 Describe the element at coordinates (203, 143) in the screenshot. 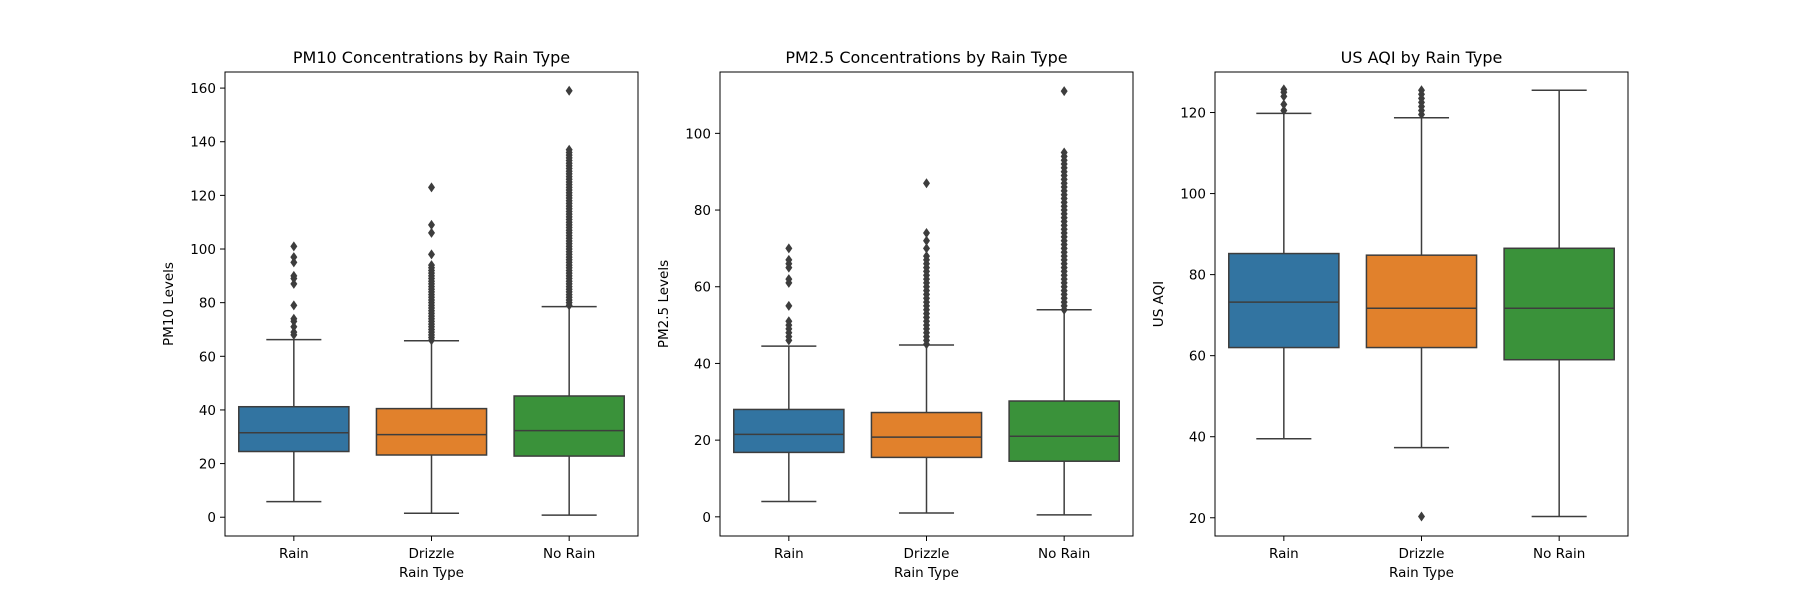

I see `y-tick-label: 140` at that location.